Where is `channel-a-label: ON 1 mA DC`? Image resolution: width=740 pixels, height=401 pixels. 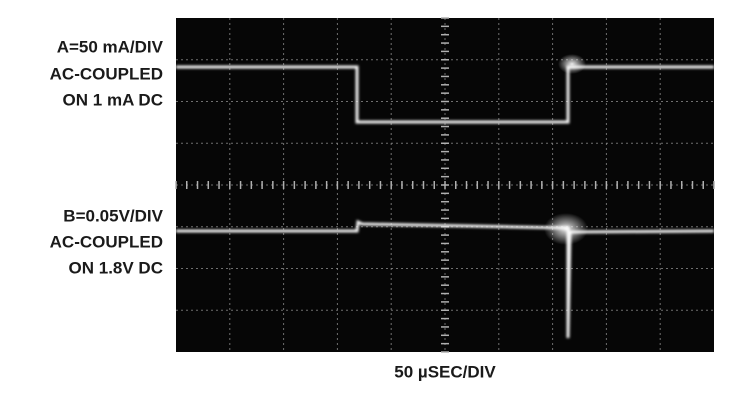 channel-a-label: ON 1 mA DC is located at coordinates (113, 99).